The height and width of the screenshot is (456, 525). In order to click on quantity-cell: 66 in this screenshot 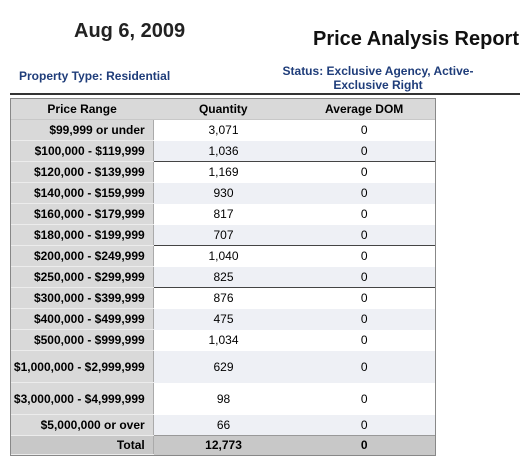, I will do `click(223, 425)`.